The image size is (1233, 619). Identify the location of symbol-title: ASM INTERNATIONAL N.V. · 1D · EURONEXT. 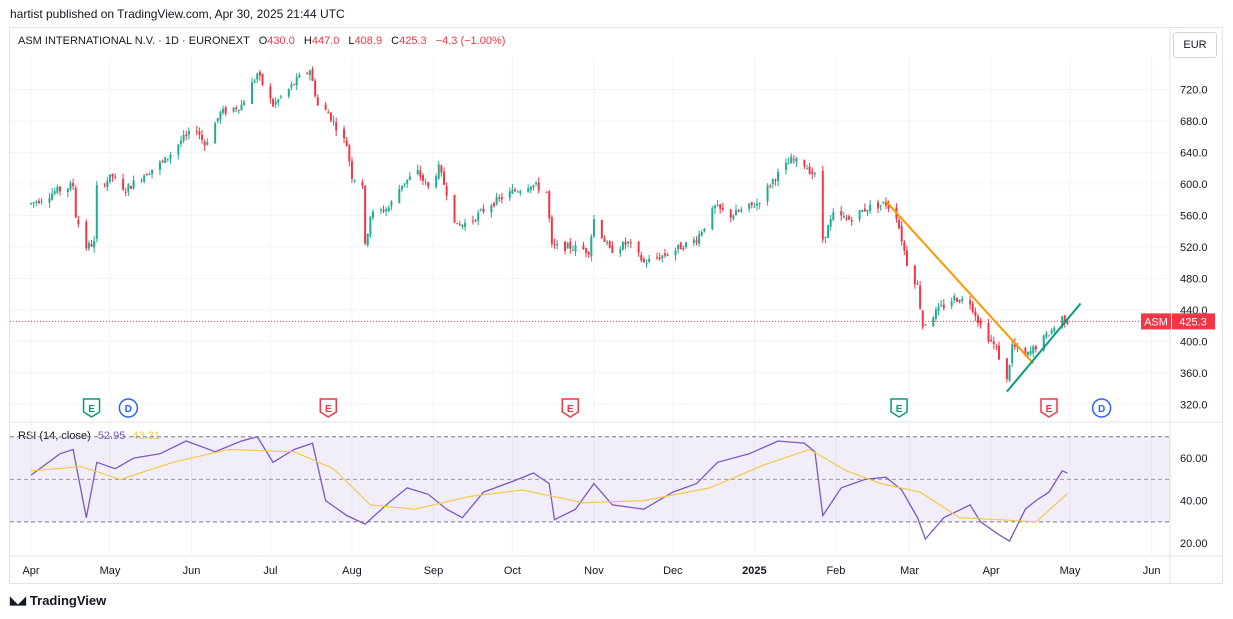
(134, 41).